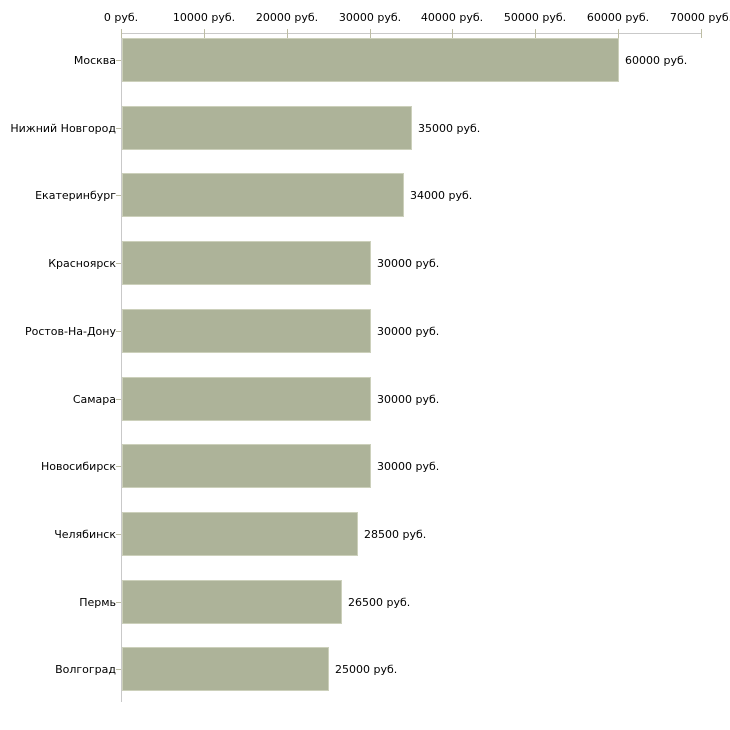 The height and width of the screenshot is (730, 730). Describe the element at coordinates (121, 17) in the screenshot. I see `x-axis-tick-label: 0 руб.` at that location.